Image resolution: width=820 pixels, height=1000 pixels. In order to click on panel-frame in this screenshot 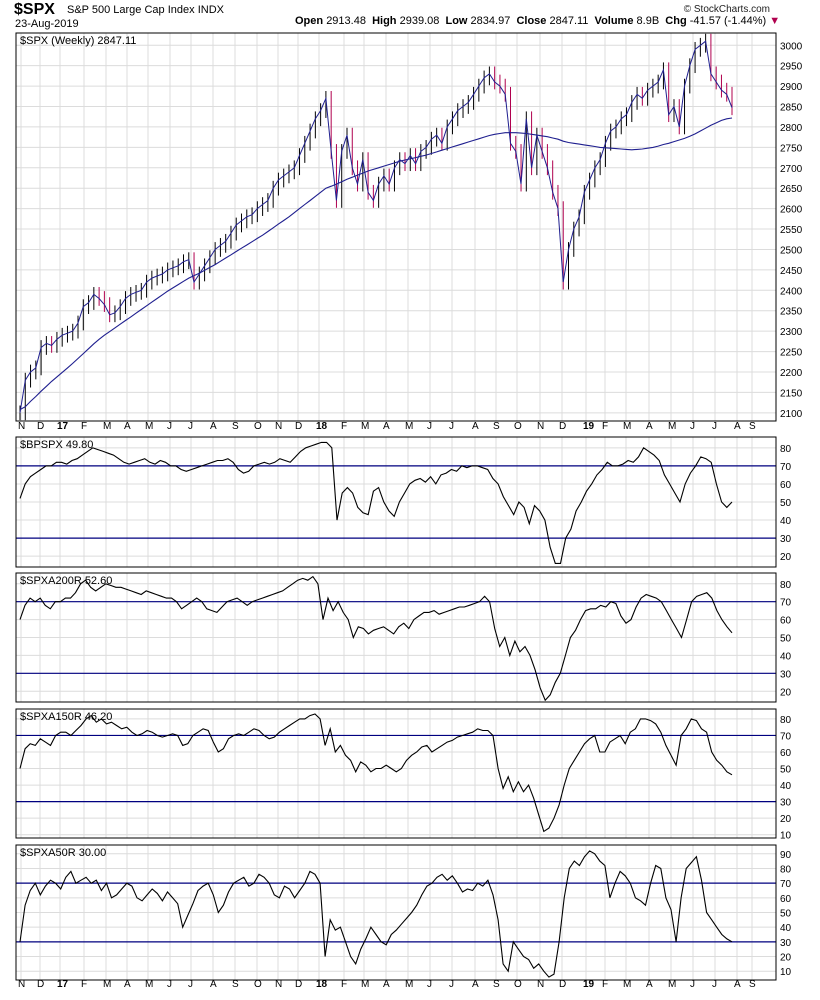, I will do `click(396, 637)`.